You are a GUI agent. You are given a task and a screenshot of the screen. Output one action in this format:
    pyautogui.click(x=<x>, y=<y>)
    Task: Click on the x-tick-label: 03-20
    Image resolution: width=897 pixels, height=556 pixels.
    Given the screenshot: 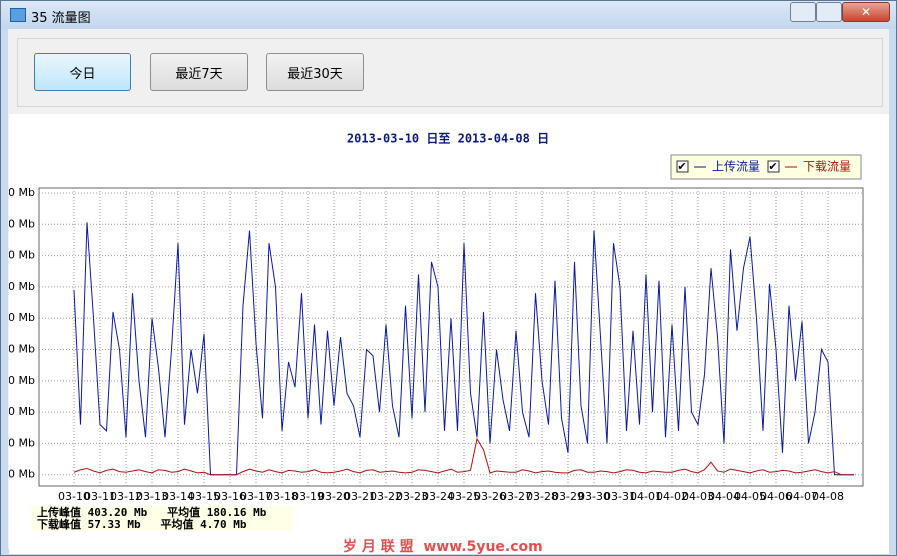 What is the action you would take?
    pyautogui.click(x=334, y=496)
    